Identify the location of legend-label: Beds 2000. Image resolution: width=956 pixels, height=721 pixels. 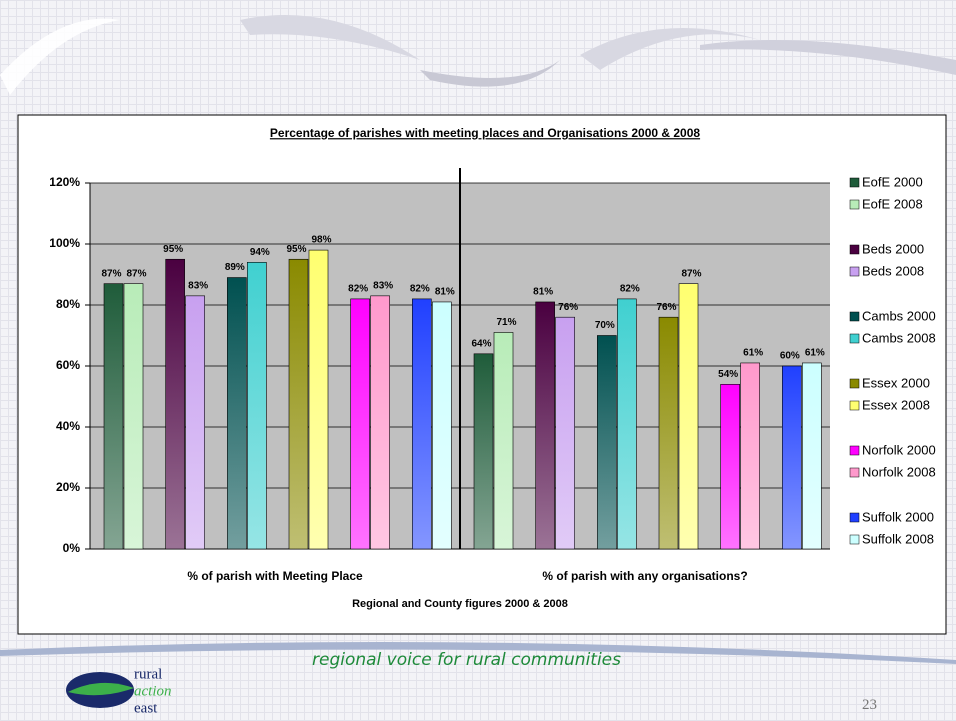
(893, 248).